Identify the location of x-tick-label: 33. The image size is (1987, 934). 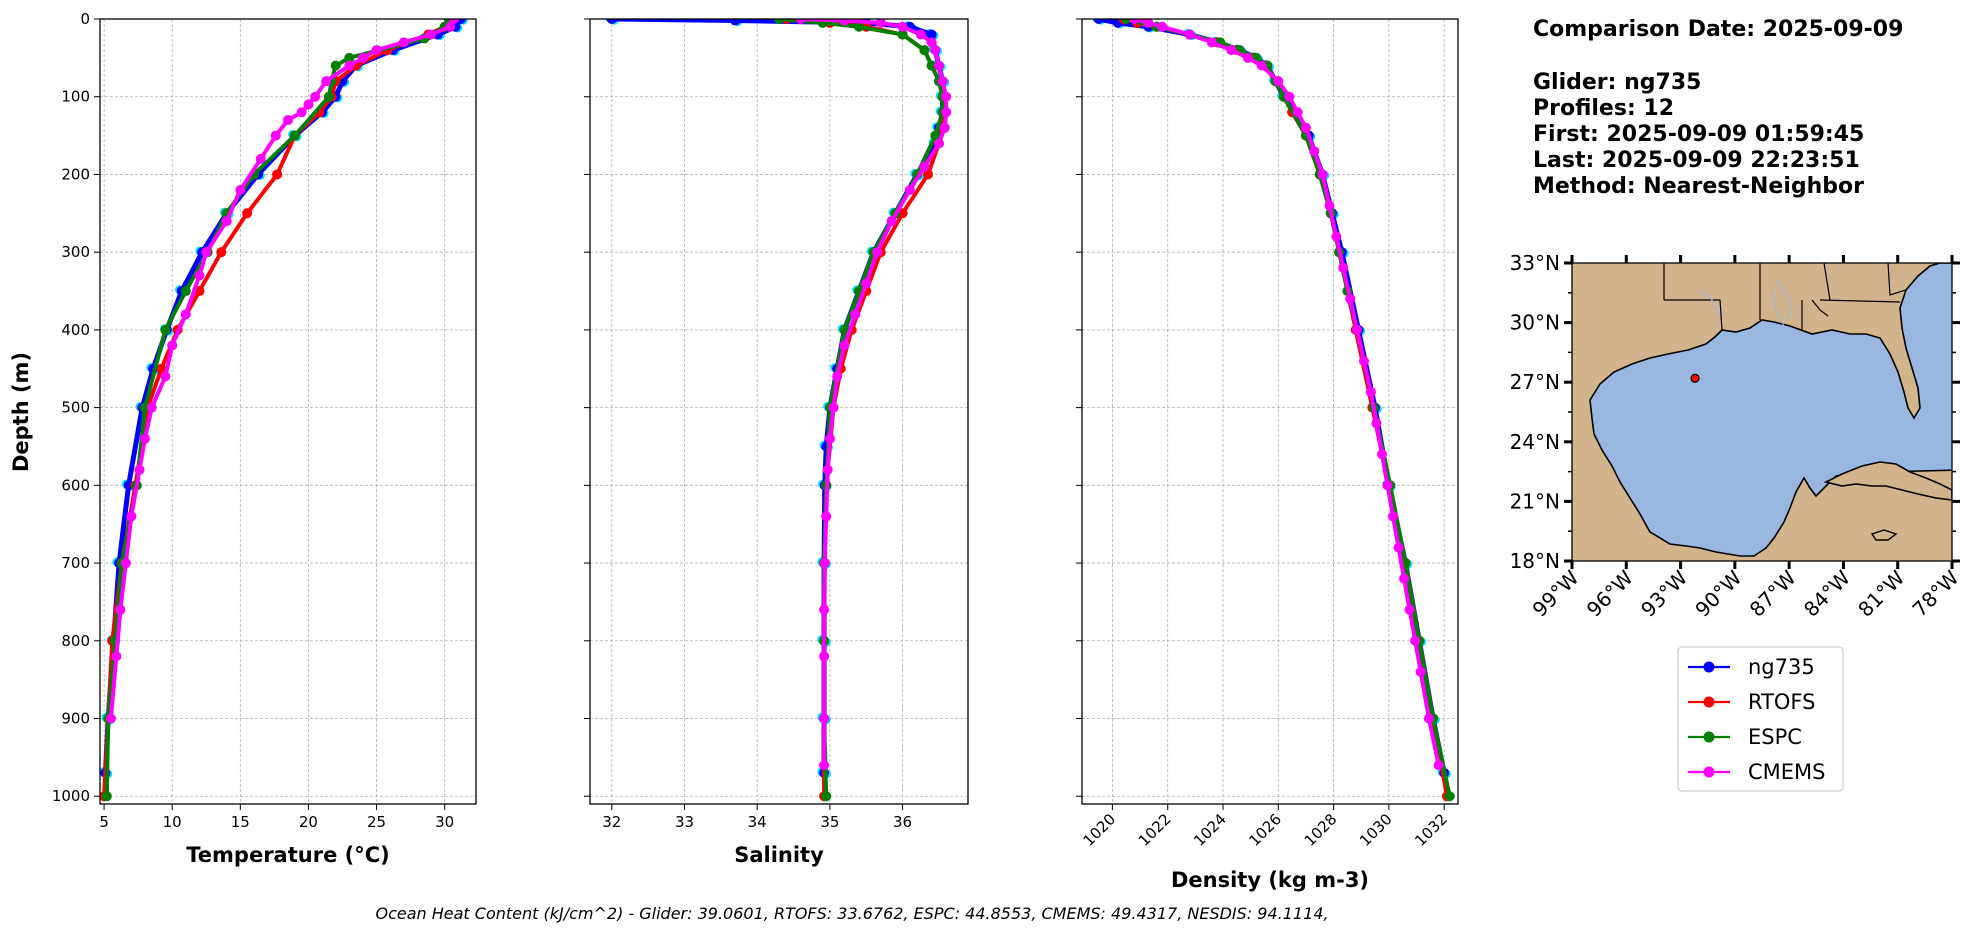
(684, 822).